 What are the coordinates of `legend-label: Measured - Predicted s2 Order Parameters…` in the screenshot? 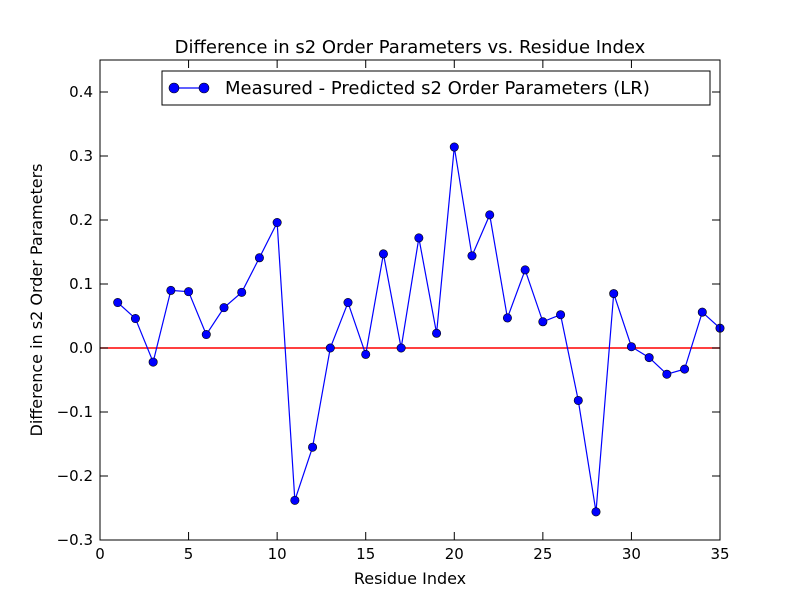 It's located at (437, 88).